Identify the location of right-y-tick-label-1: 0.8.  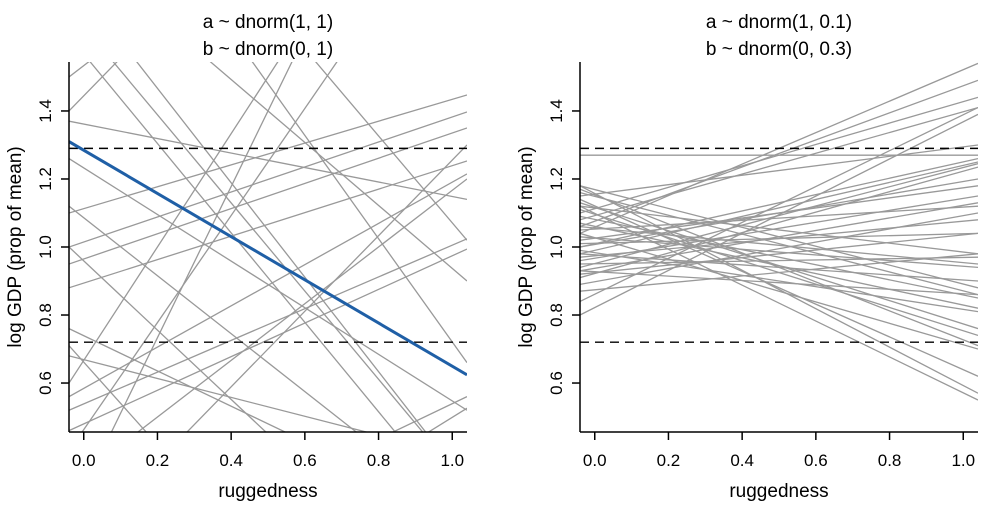
(556, 315).